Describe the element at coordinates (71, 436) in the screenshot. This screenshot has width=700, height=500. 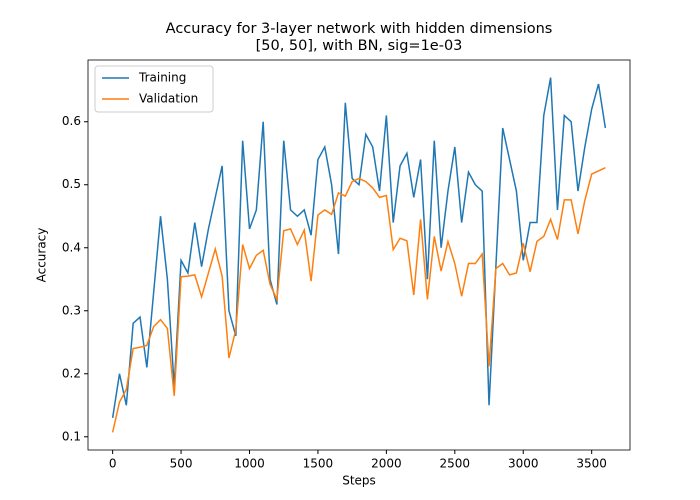
I see `y-tick-label: 0.1` at that location.